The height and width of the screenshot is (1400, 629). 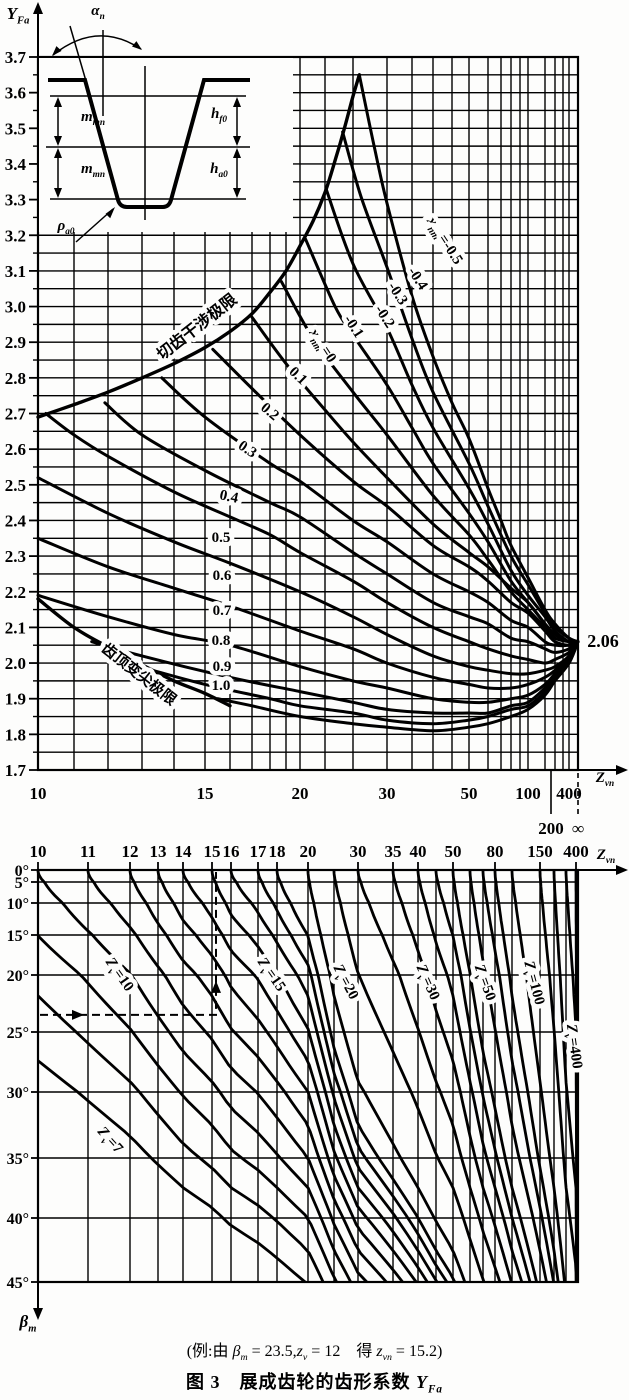 I want to click on curve-label-Zv: Zv=100, so click(x=532, y=982).